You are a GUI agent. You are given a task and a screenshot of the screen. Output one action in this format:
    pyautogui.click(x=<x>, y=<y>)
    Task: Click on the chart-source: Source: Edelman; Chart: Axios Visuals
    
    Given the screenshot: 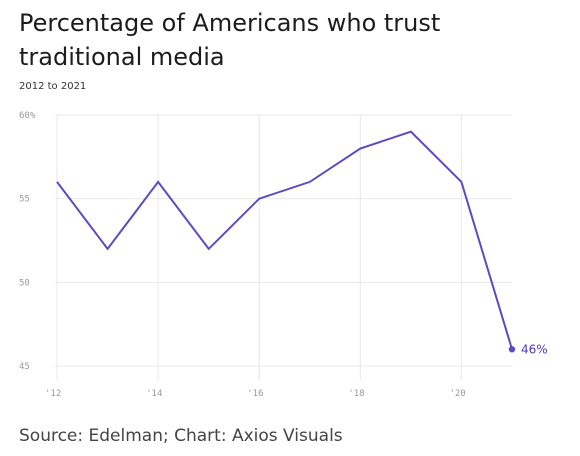 What is the action you would take?
    pyautogui.click(x=181, y=436)
    